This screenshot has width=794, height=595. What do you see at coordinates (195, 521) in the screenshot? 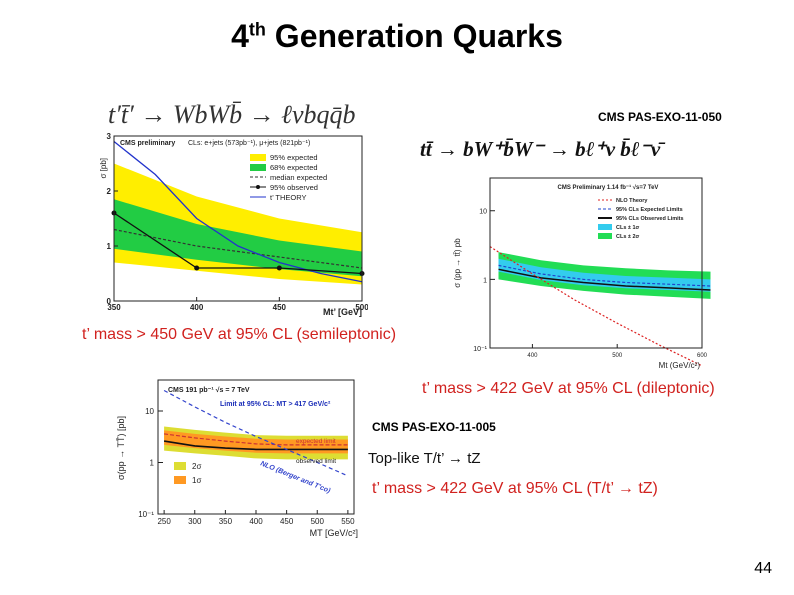
I see `c3-xtick-label: 300` at bounding box center [195, 521].